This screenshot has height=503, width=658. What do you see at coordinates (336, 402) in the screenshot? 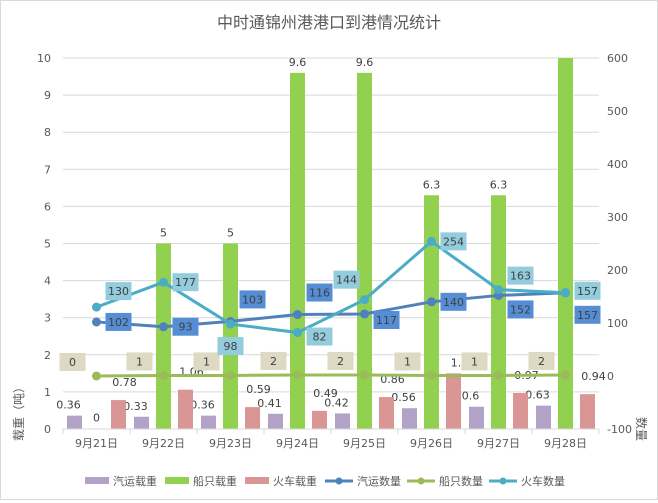
I see `bar-data-label: 0.42` at bounding box center [336, 402].